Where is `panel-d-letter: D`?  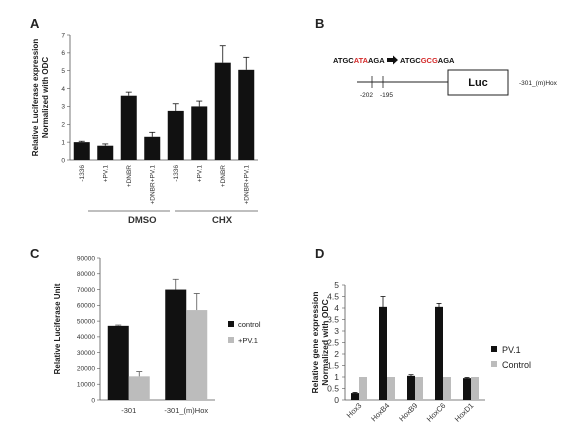
panel-d-letter: D is located at coordinates (319, 253).